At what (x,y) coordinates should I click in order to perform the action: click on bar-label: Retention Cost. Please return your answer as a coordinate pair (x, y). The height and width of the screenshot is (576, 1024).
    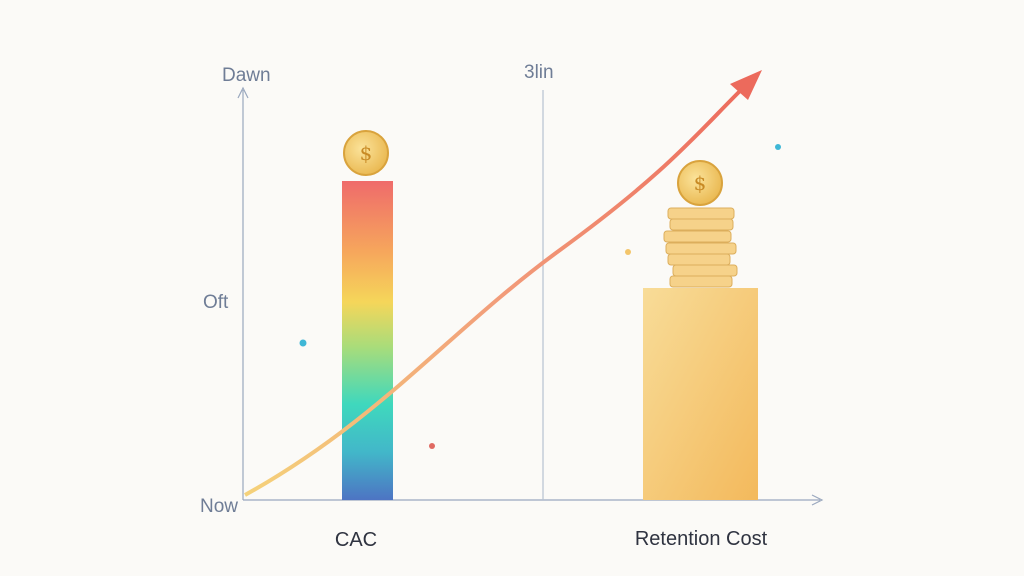
    Looking at the image, I should click on (701, 539).